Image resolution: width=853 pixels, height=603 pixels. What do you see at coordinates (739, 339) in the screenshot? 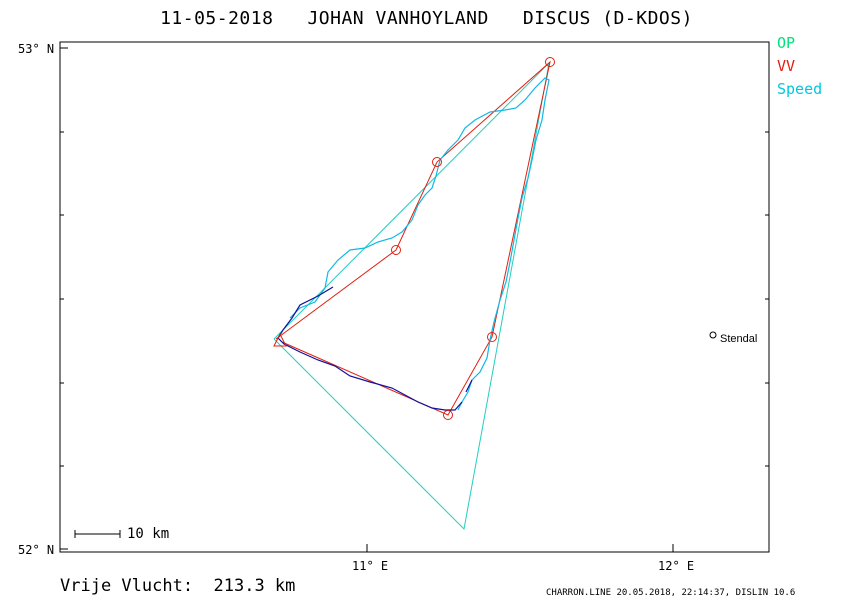
I see `stendal-label: Stendal` at bounding box center [739, 339].